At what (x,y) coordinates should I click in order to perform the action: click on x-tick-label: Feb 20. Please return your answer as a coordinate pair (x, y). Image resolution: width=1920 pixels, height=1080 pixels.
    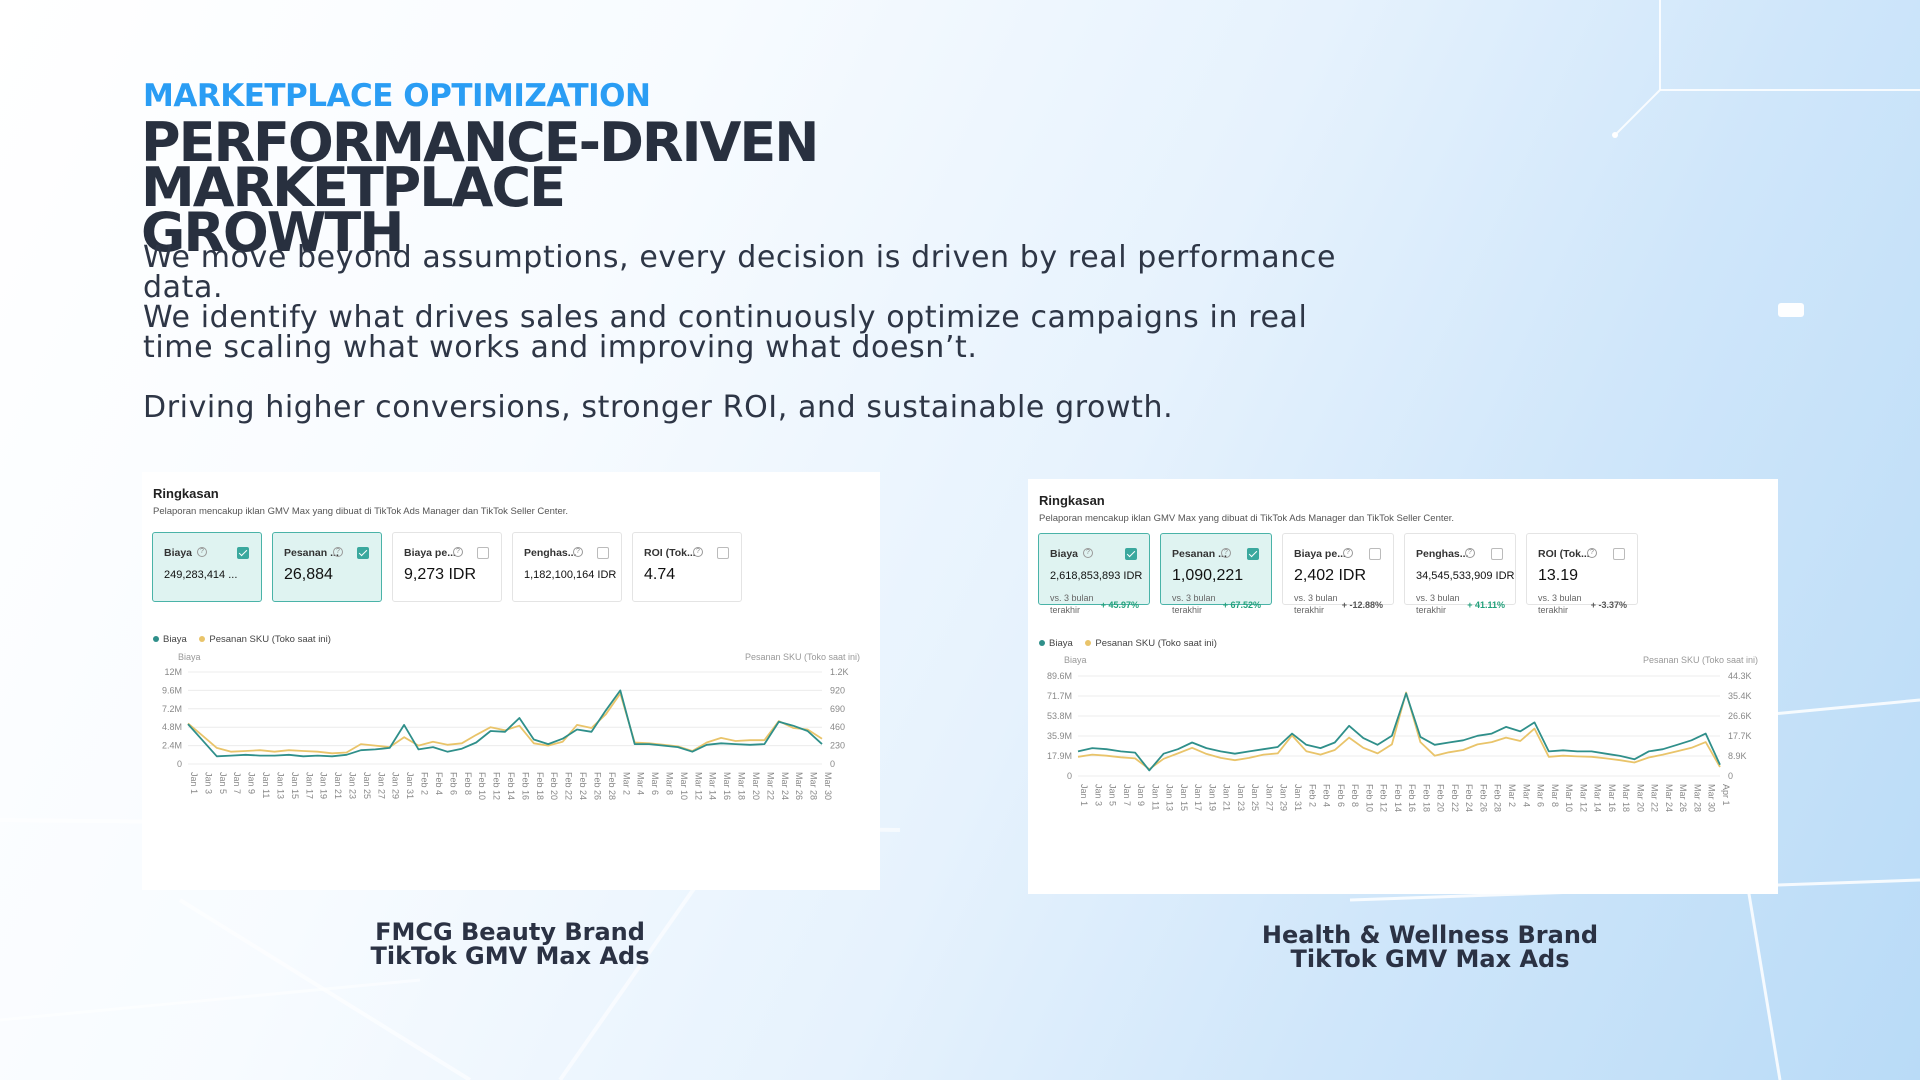
    Looking at the image, I should click on (1441, 798).